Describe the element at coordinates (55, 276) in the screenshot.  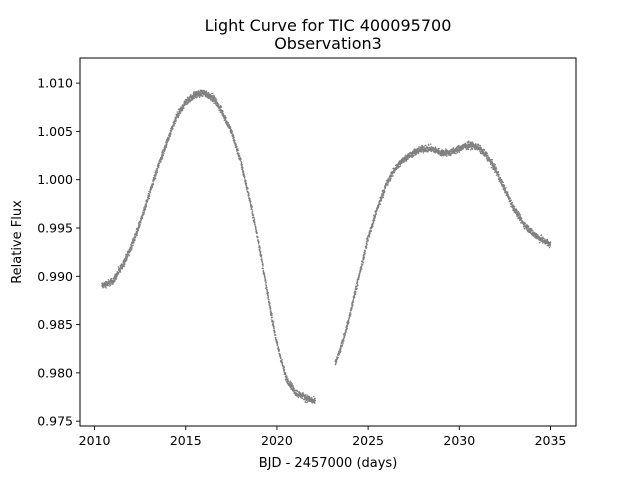
I see `y-tick-label: 0.990` at that location.